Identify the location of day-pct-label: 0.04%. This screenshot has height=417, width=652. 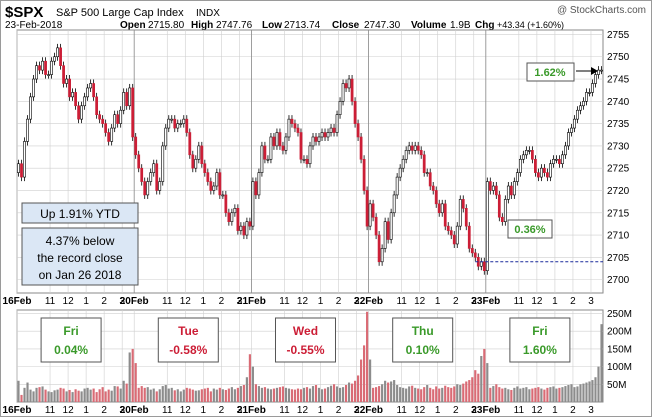
(71, 350).